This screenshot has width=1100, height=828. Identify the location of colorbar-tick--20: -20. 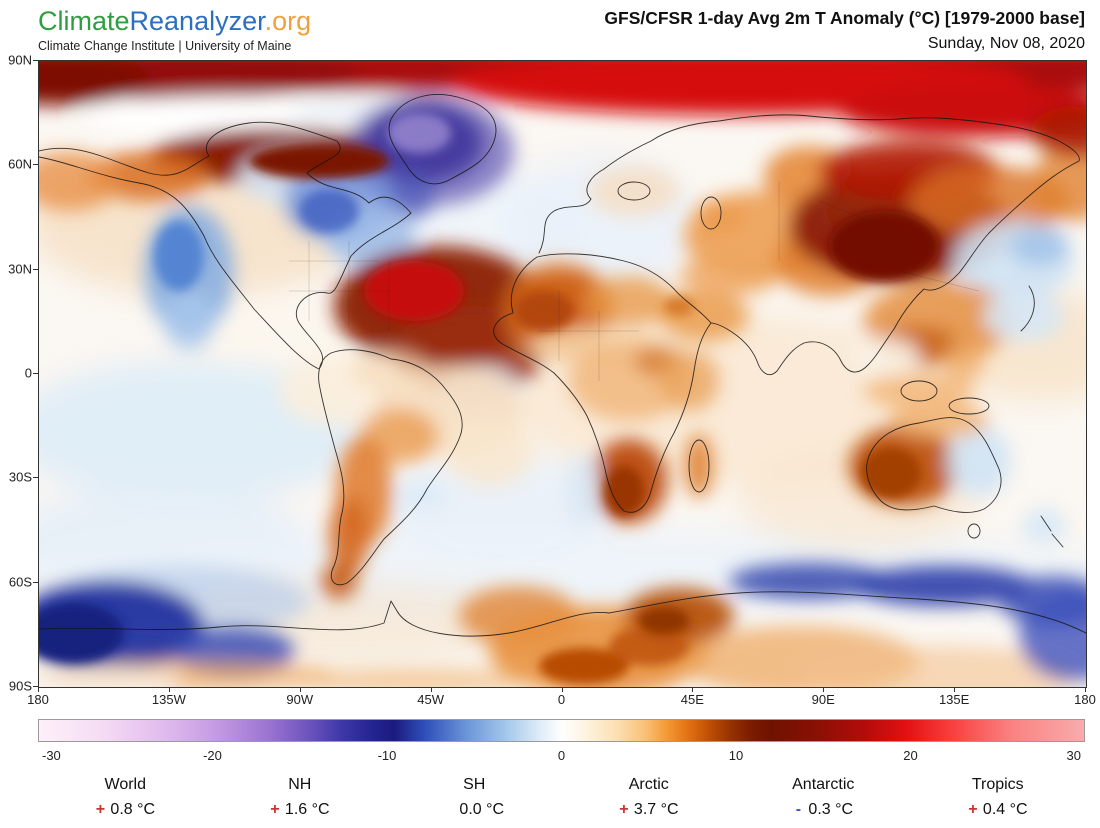
(212, 755).